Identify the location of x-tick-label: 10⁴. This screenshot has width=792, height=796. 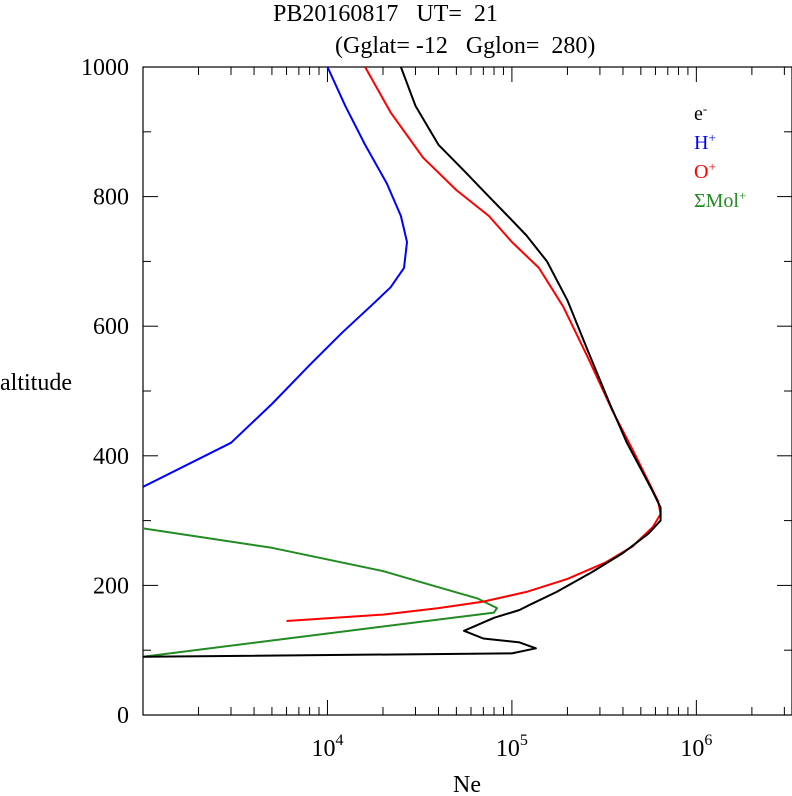
(327, 747).